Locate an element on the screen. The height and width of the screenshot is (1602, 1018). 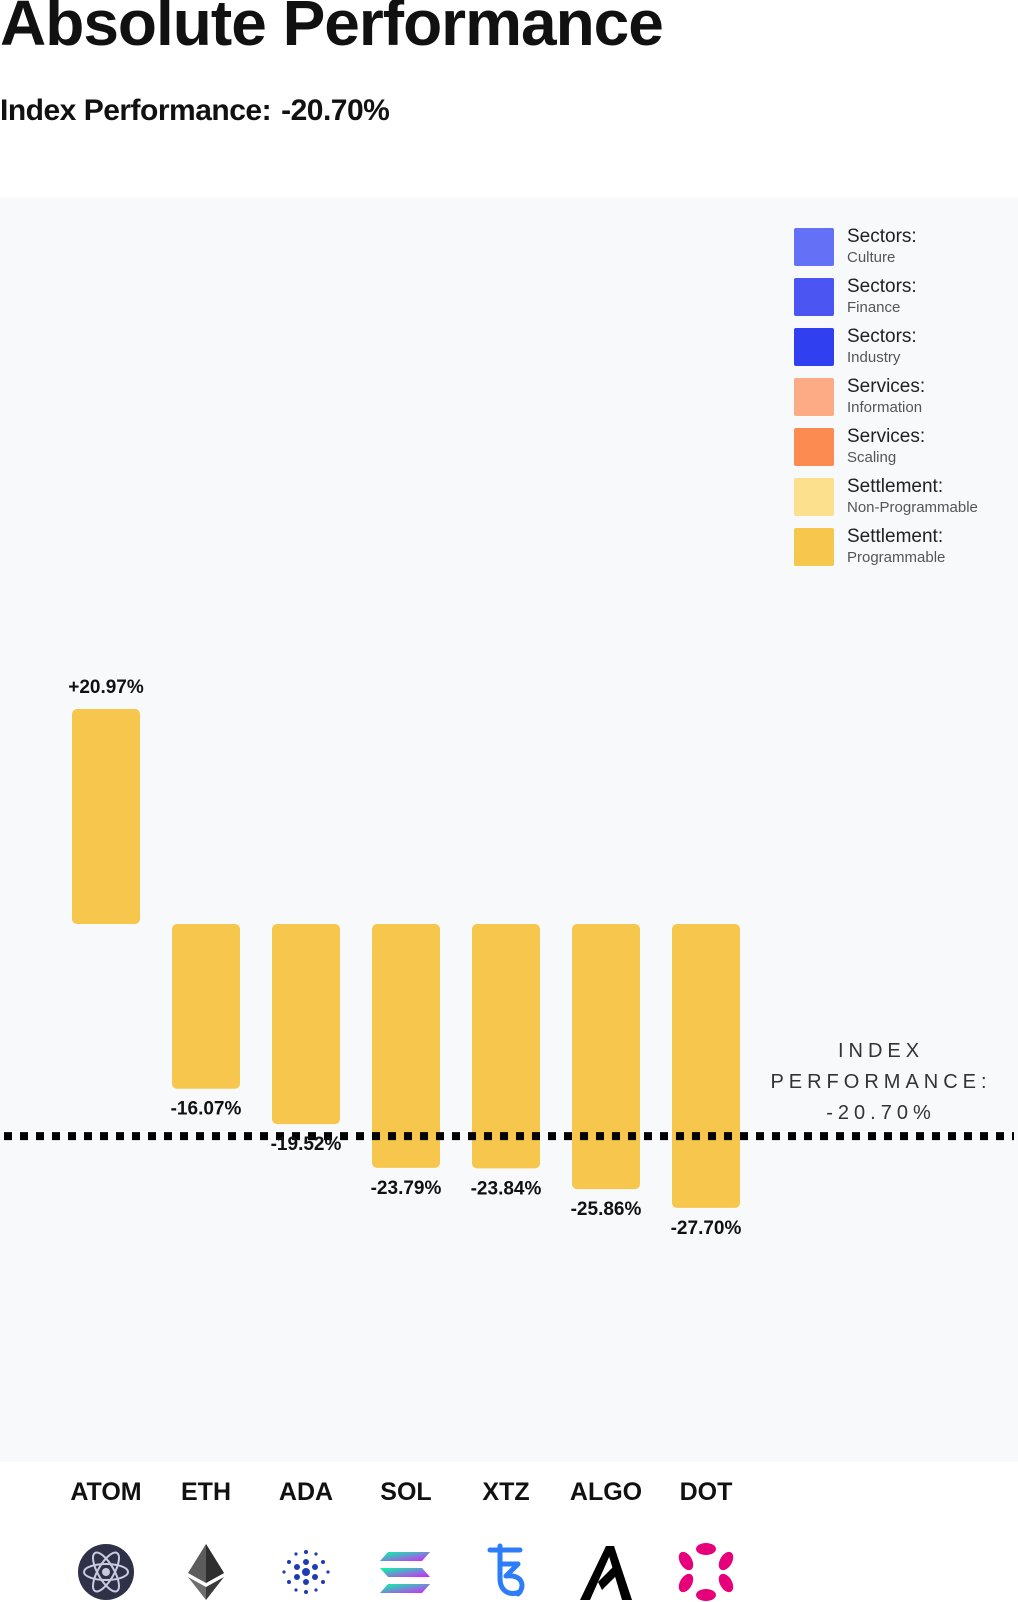
cosmos-atom-icon is located at coordinates (106, 1572).